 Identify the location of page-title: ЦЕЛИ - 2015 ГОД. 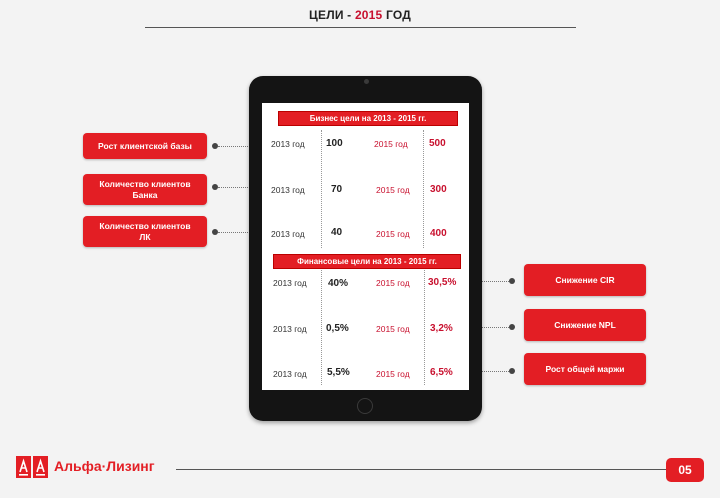
(360, 15).